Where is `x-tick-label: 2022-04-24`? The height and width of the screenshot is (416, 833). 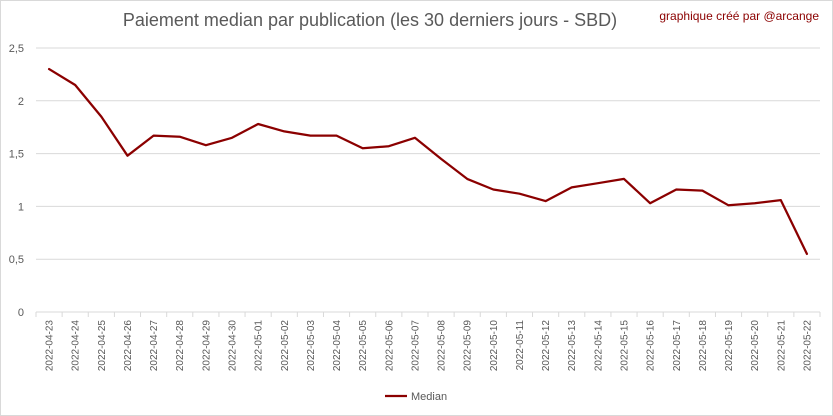 x-tick-label: 2022-04-24 is located at coordinates (76, 346).